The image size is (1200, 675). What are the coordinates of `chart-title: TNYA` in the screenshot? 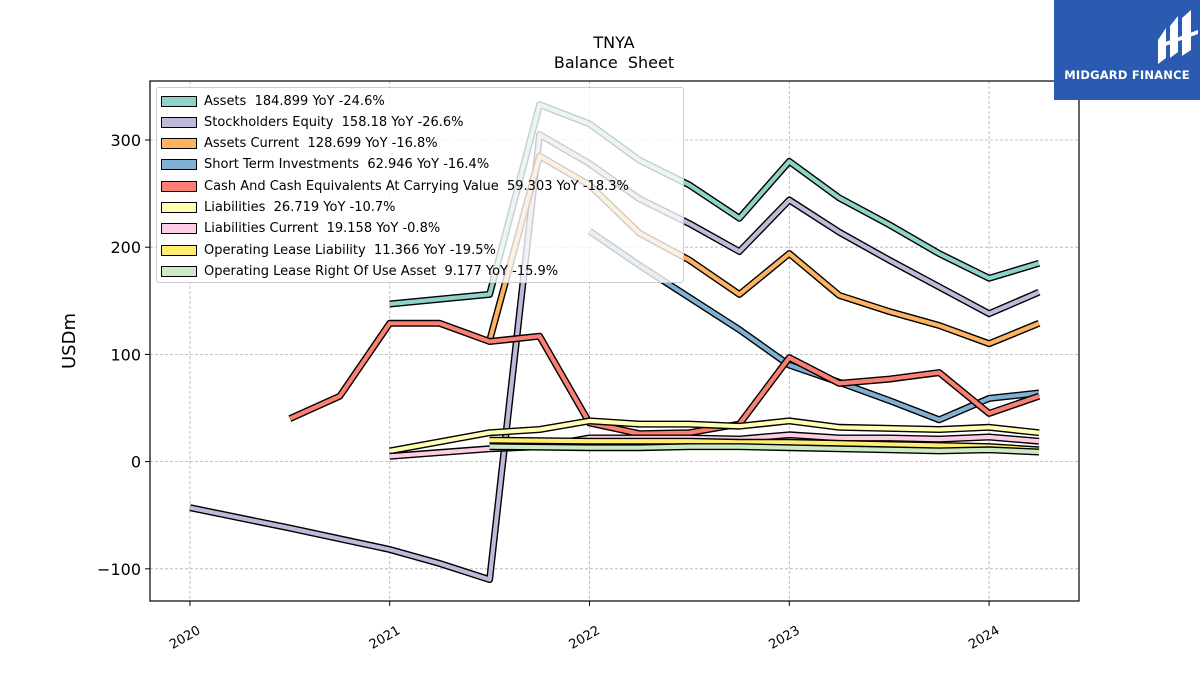 It's located at (613, 42).